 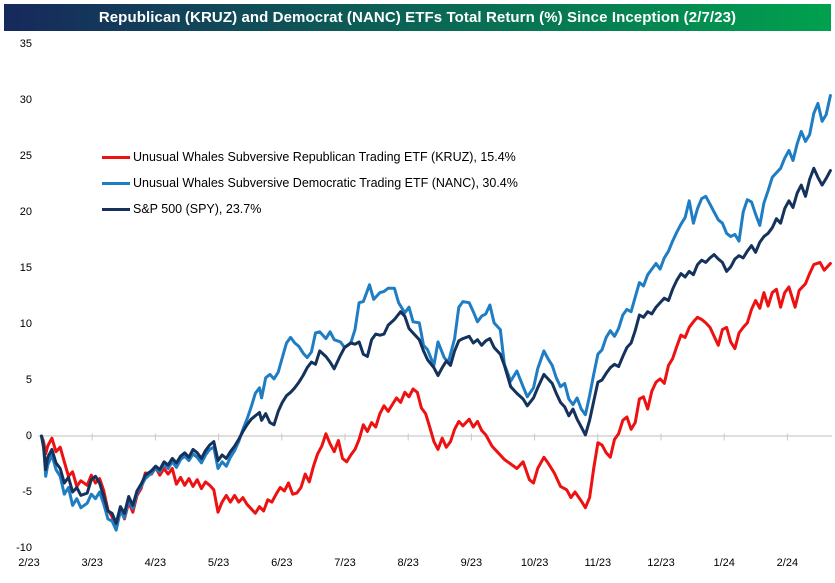 What do you see at coordinates (310, 209) in the screenshot?
I see `legend-row-spy: S&P 500 (SPY), 23.7%` at bounding box center [310, 209].